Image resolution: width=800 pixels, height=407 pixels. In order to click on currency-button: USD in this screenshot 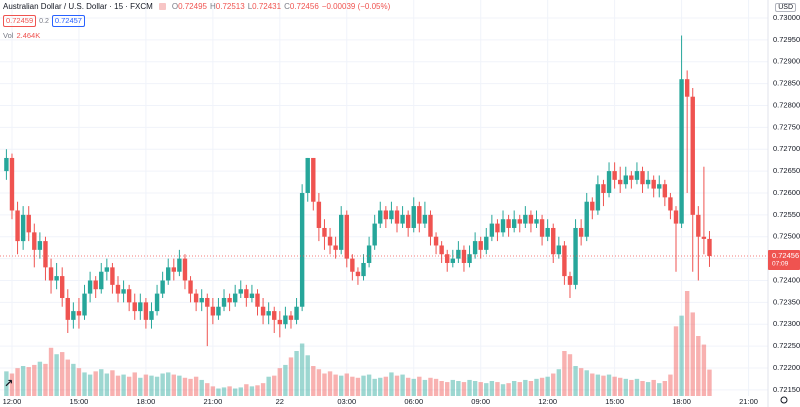, I will do `click(785, 7)`.